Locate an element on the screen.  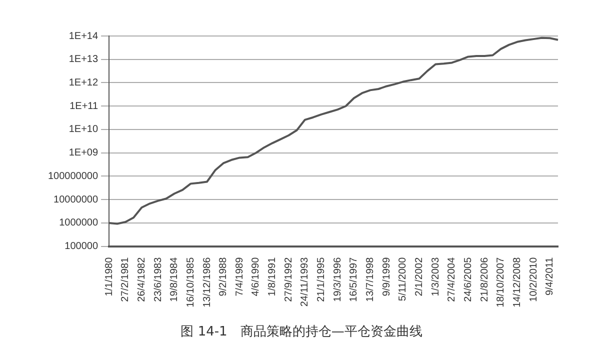
y-tick-label: 1E+09 is located at coordinates (83, 153).